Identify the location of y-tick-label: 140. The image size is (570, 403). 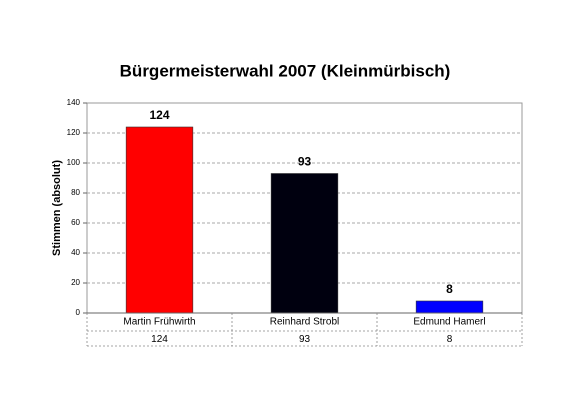
(74, 102).